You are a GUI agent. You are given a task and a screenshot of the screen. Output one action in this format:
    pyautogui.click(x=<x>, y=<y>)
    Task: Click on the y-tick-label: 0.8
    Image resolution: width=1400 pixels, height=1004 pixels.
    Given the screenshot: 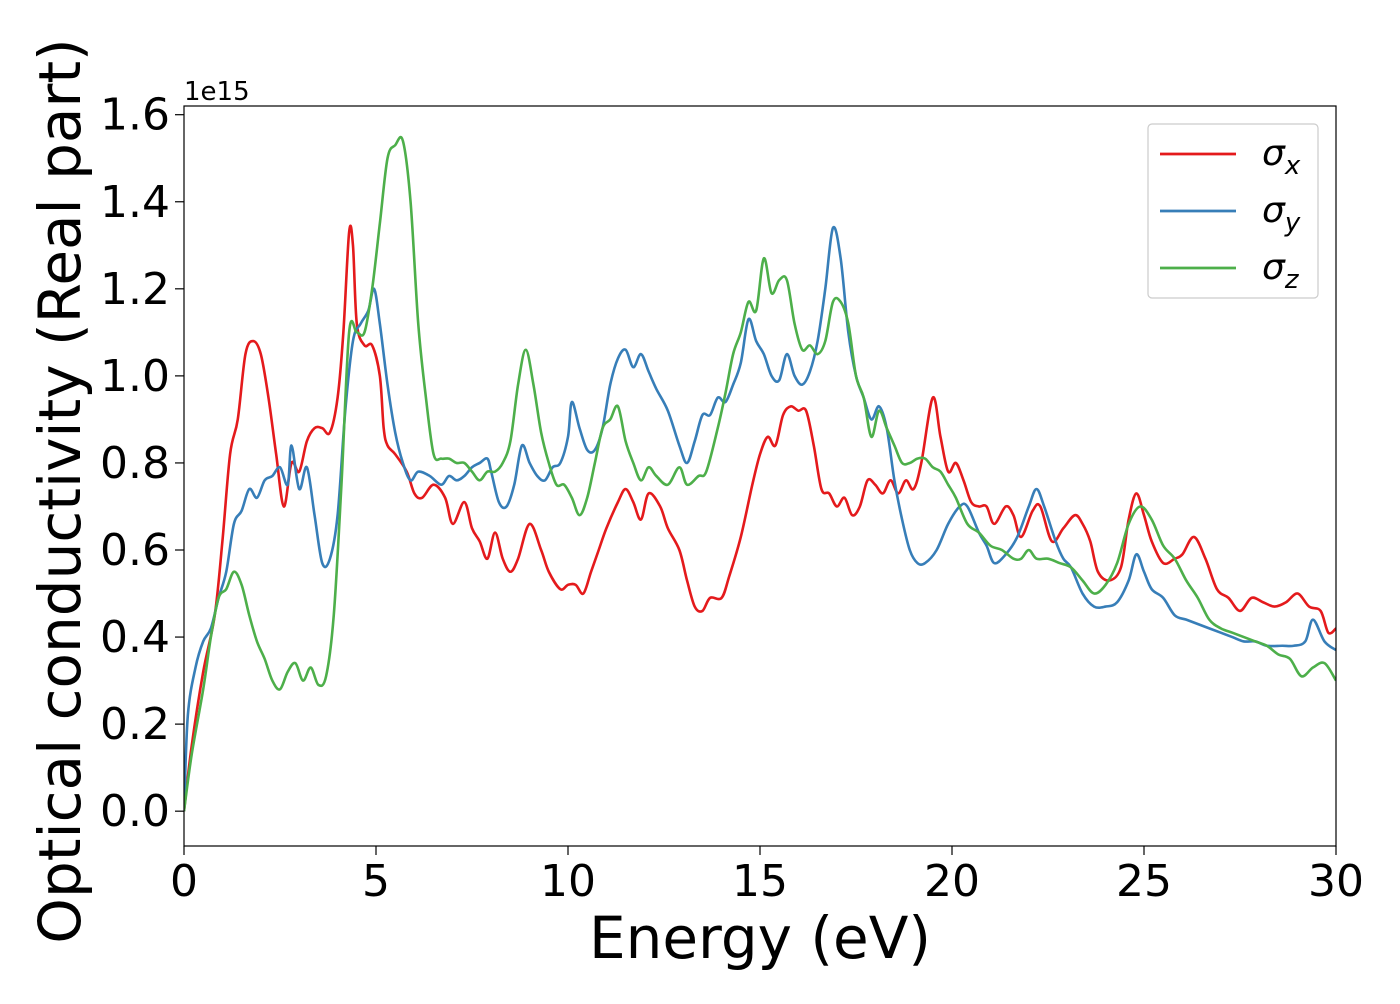 What is the action you would take?
    pyautogui.click(x=135, y=463)
    